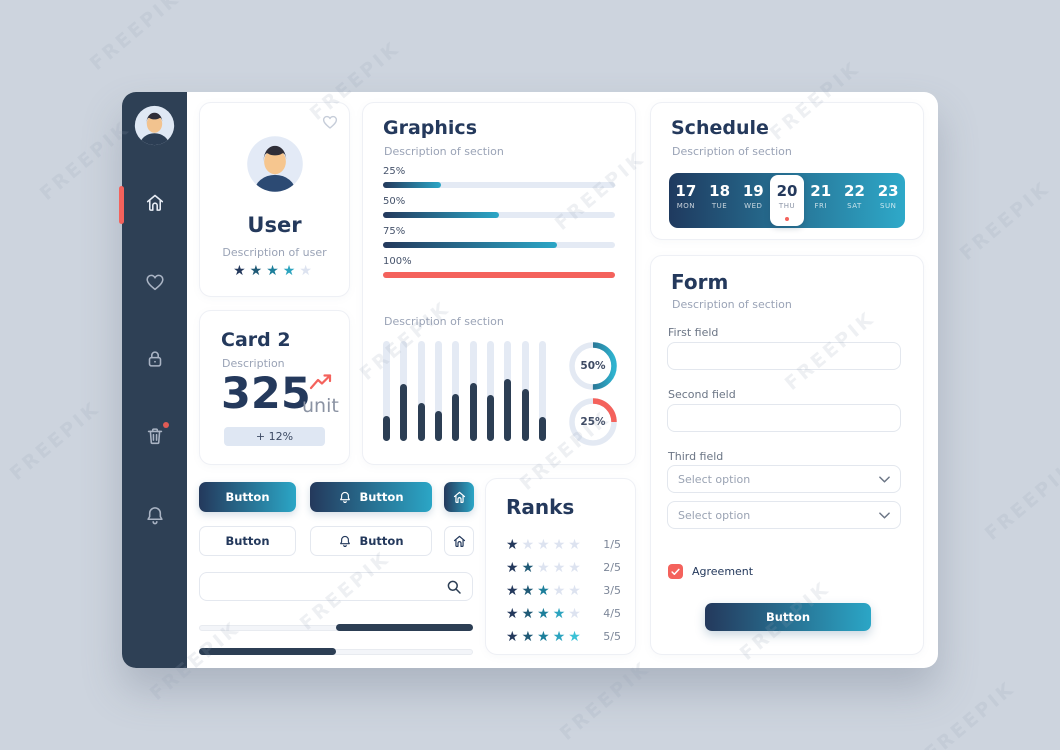  What do you see at coordinates (459, 541) in the screenshot?
I see `secondary-icon-button` at bounding box center [459, 541].